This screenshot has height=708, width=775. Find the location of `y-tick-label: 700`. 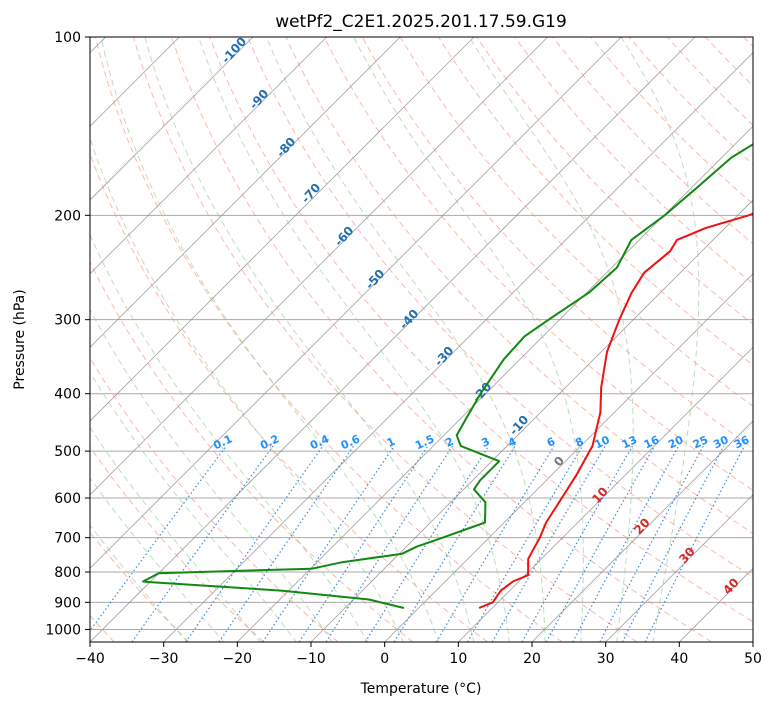

y-tick-label: 700 is located at coordinates (67, 539).